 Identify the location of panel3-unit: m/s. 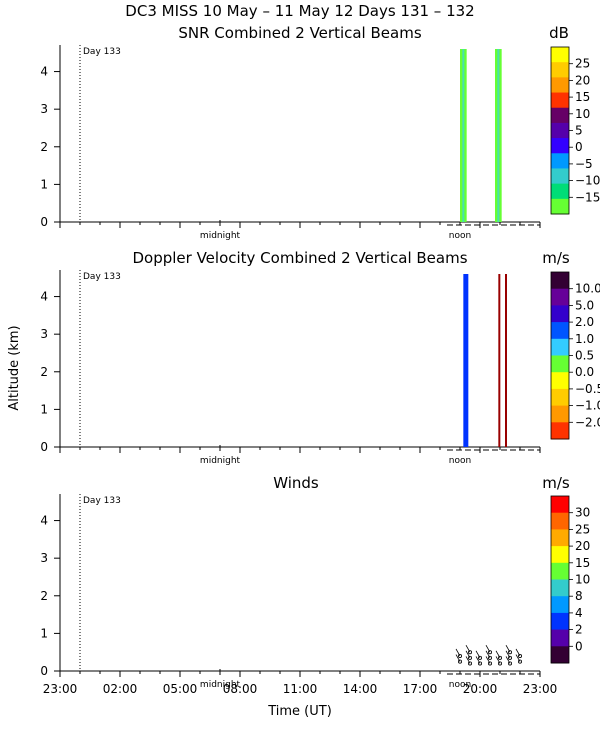
(556, 483).